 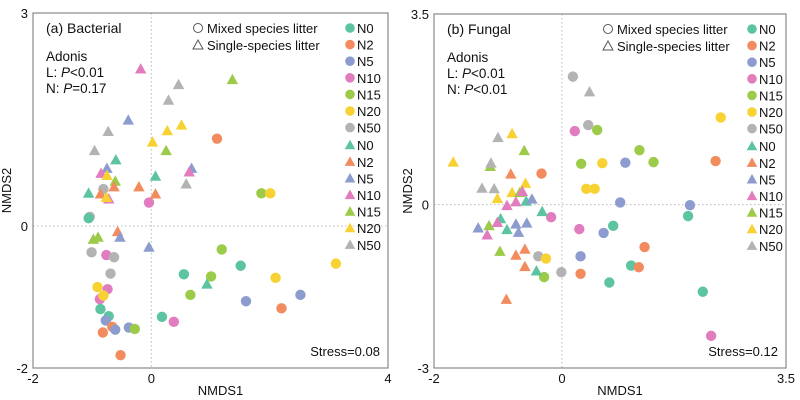 I want to click on x-tick-label: 4, so click(x=387, y=378).